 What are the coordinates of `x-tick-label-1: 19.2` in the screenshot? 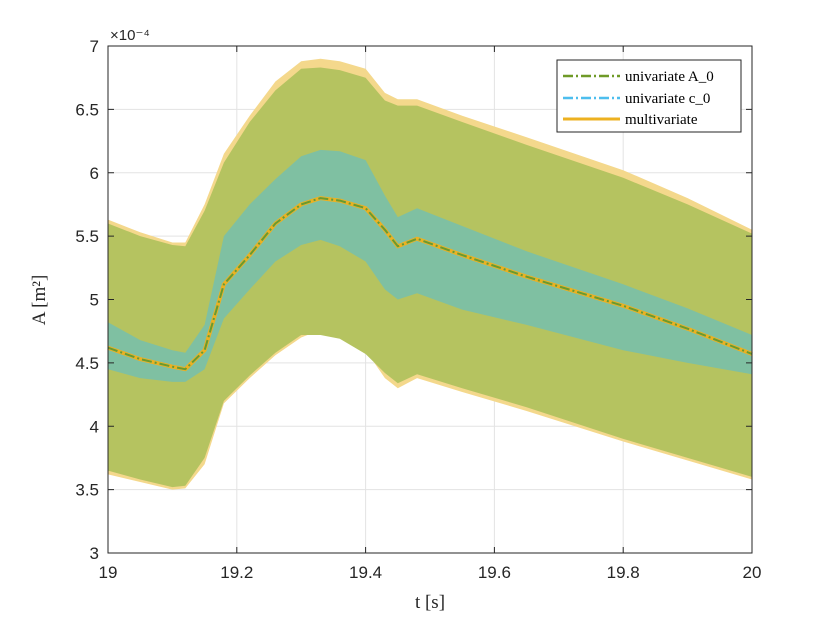 It's located at (236, 572).